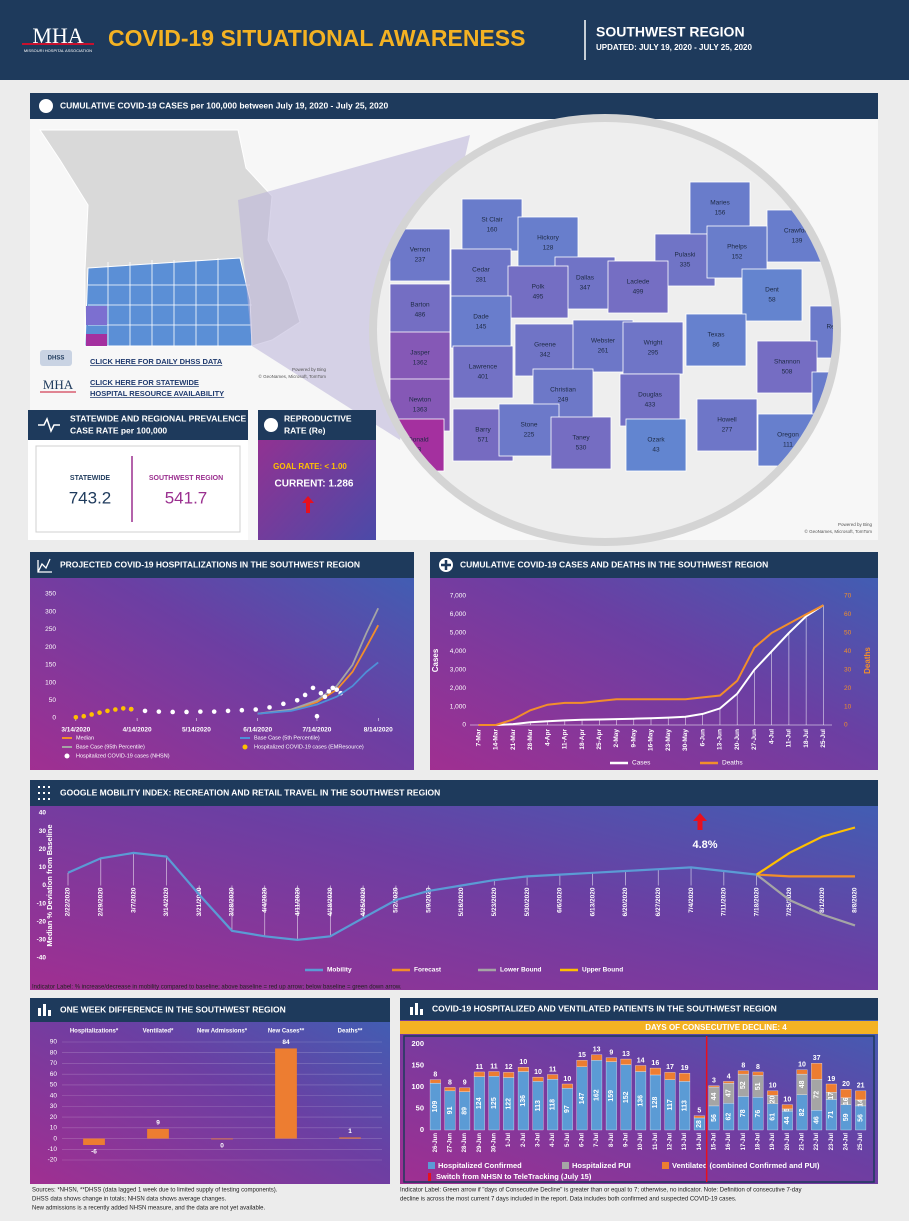 The image size is (909, 1221). What do you see at coordinates (817, 1095) in the screenshot?
I see `value-label: 72` at bounding box center [817, 1095].